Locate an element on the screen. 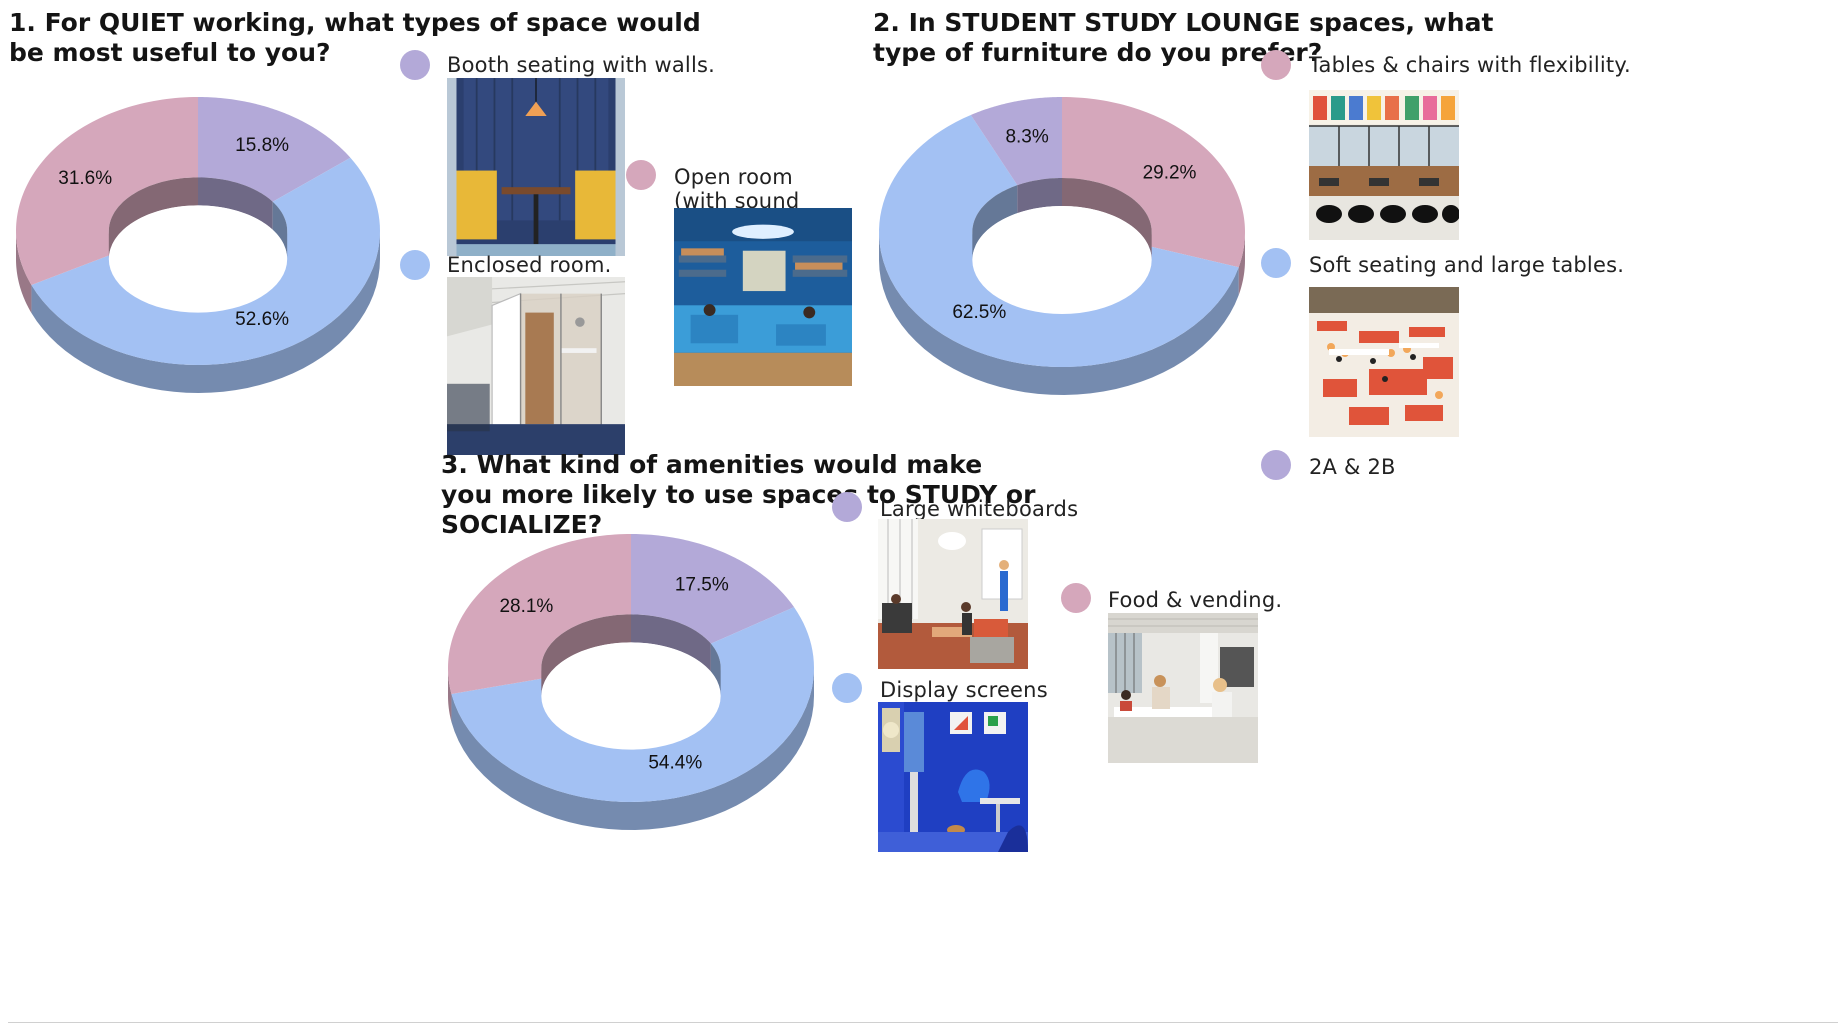 The image size is (1846, 1024). q2-legend-2a2b: 2A & 2B is located at coordinates (1352, 467).